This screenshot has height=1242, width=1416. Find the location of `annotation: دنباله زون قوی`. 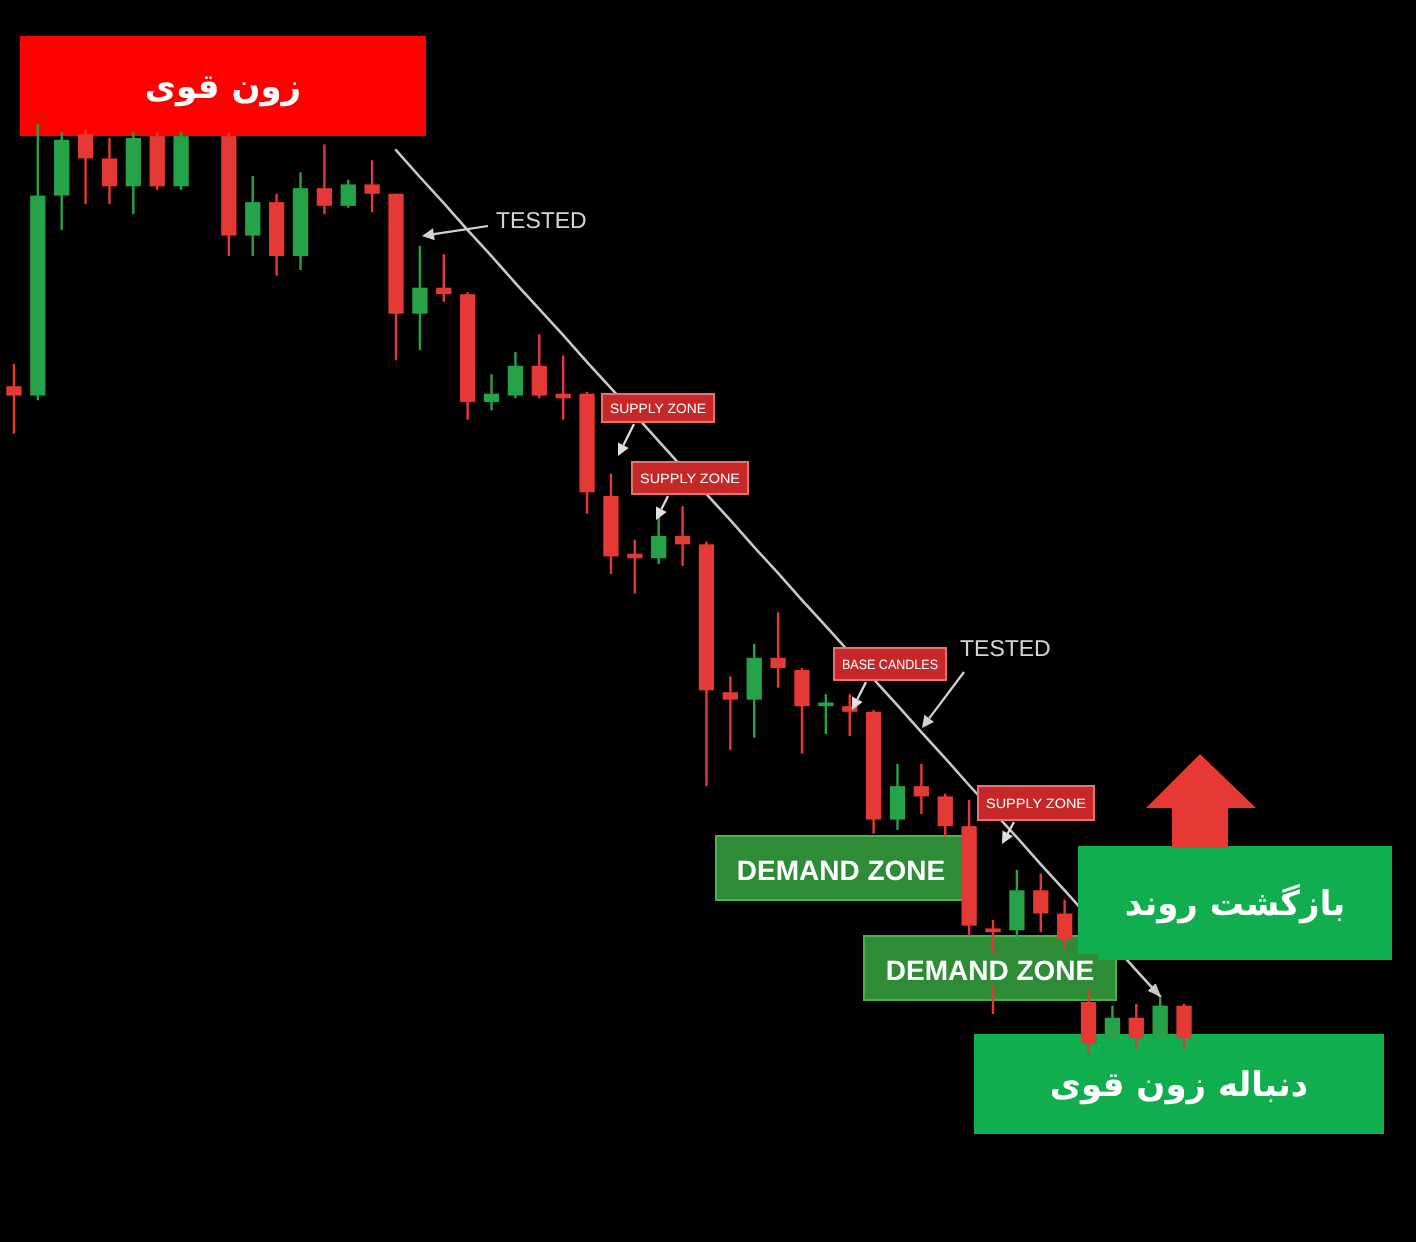

annotation: دنباله زون قوی is located at coordinates (1179, 1086).